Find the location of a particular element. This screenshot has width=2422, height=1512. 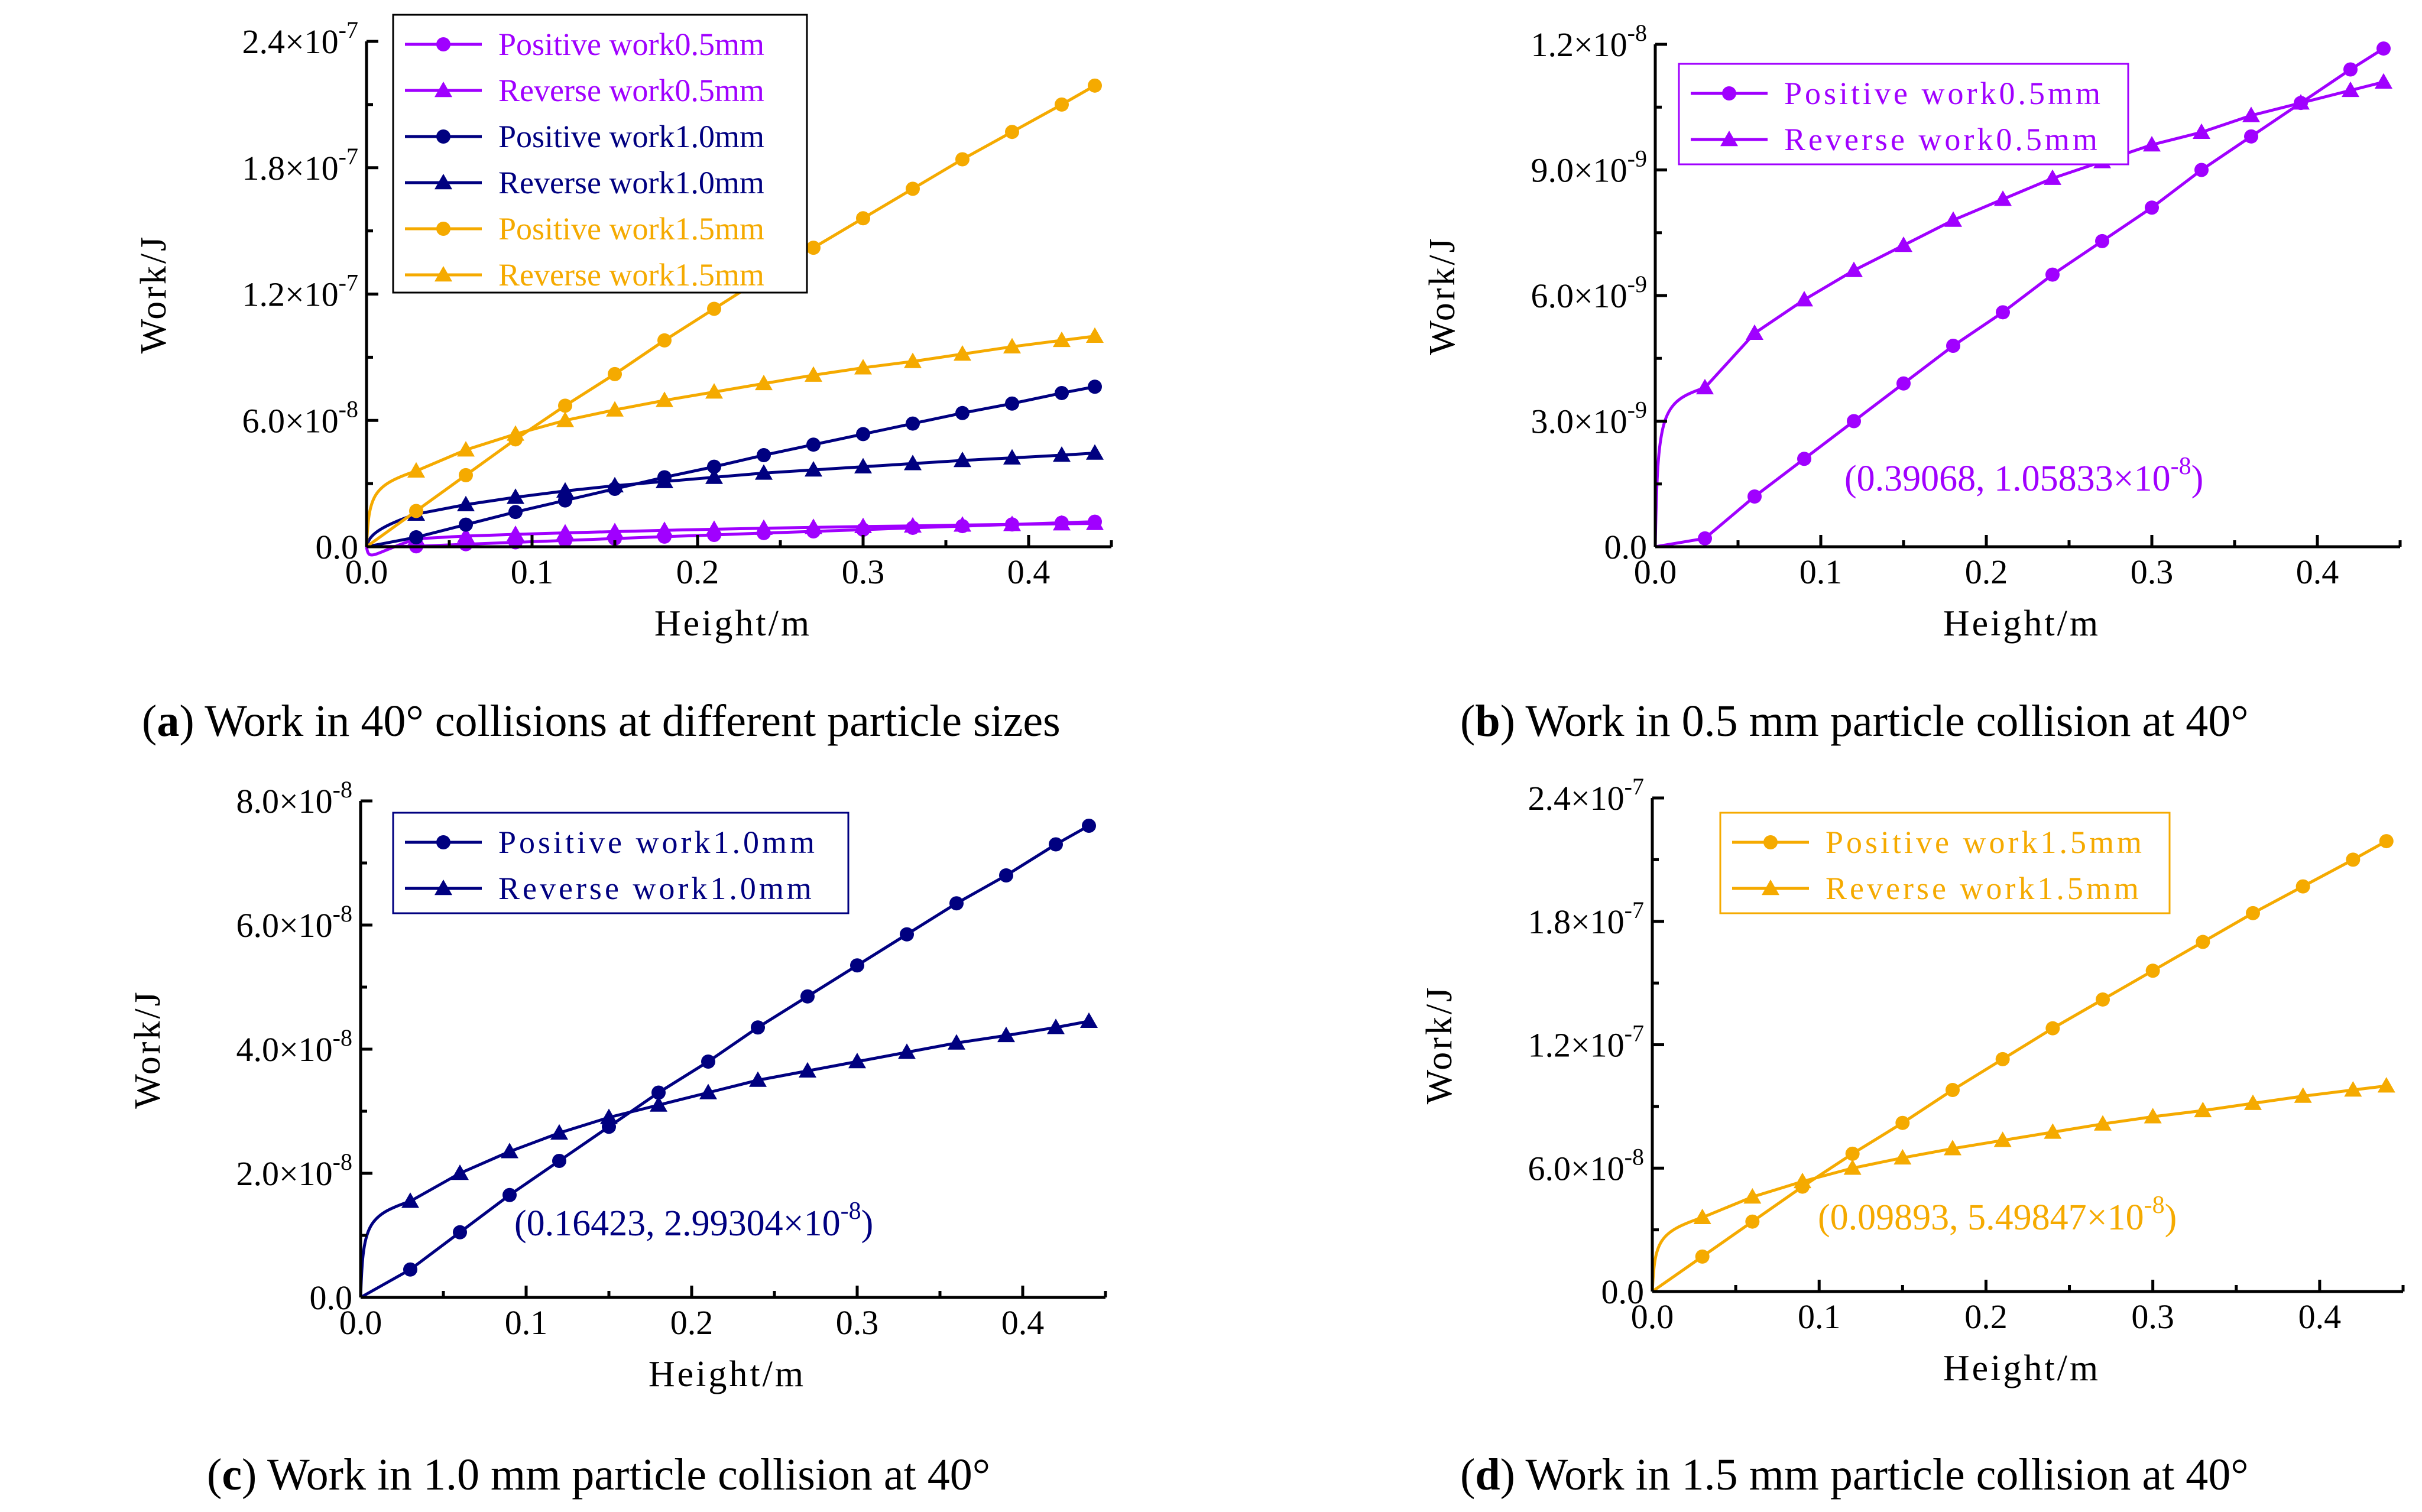

y-tick-label: 3.0×10⁻⁹ is located at coordinates (1589, 419).